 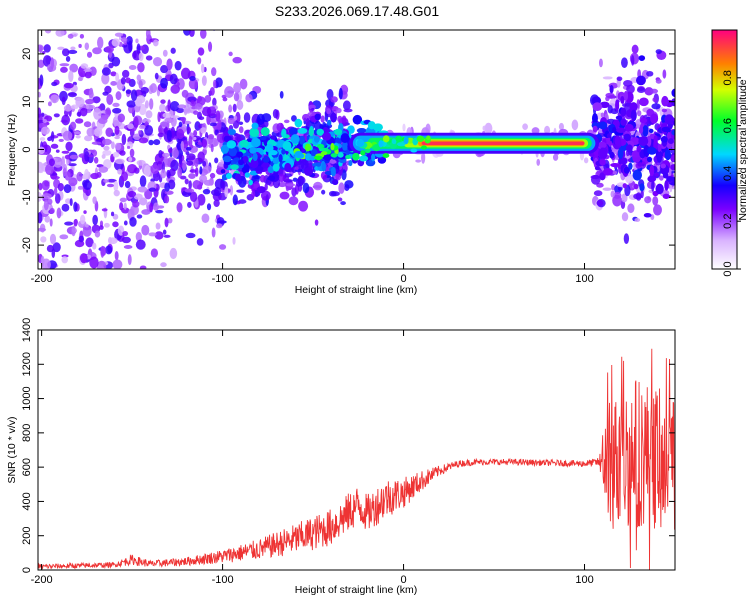 I want to click on x-tick-label: 100, so click(x=584, y=580).